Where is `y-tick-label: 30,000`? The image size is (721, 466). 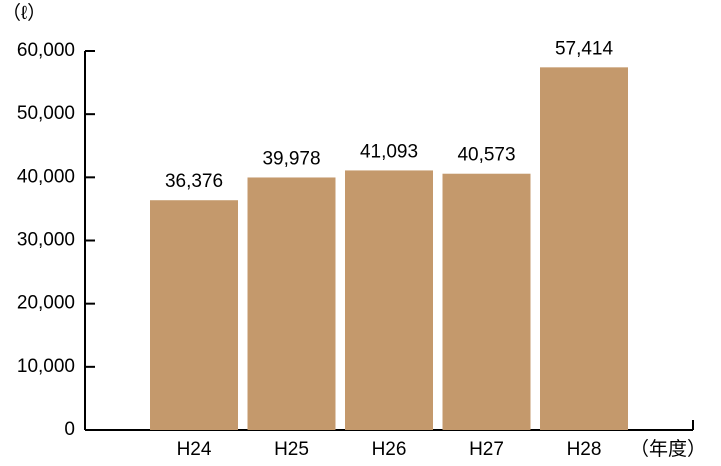
y-tick-label: 30,000 is located at coordinates (46, 240).